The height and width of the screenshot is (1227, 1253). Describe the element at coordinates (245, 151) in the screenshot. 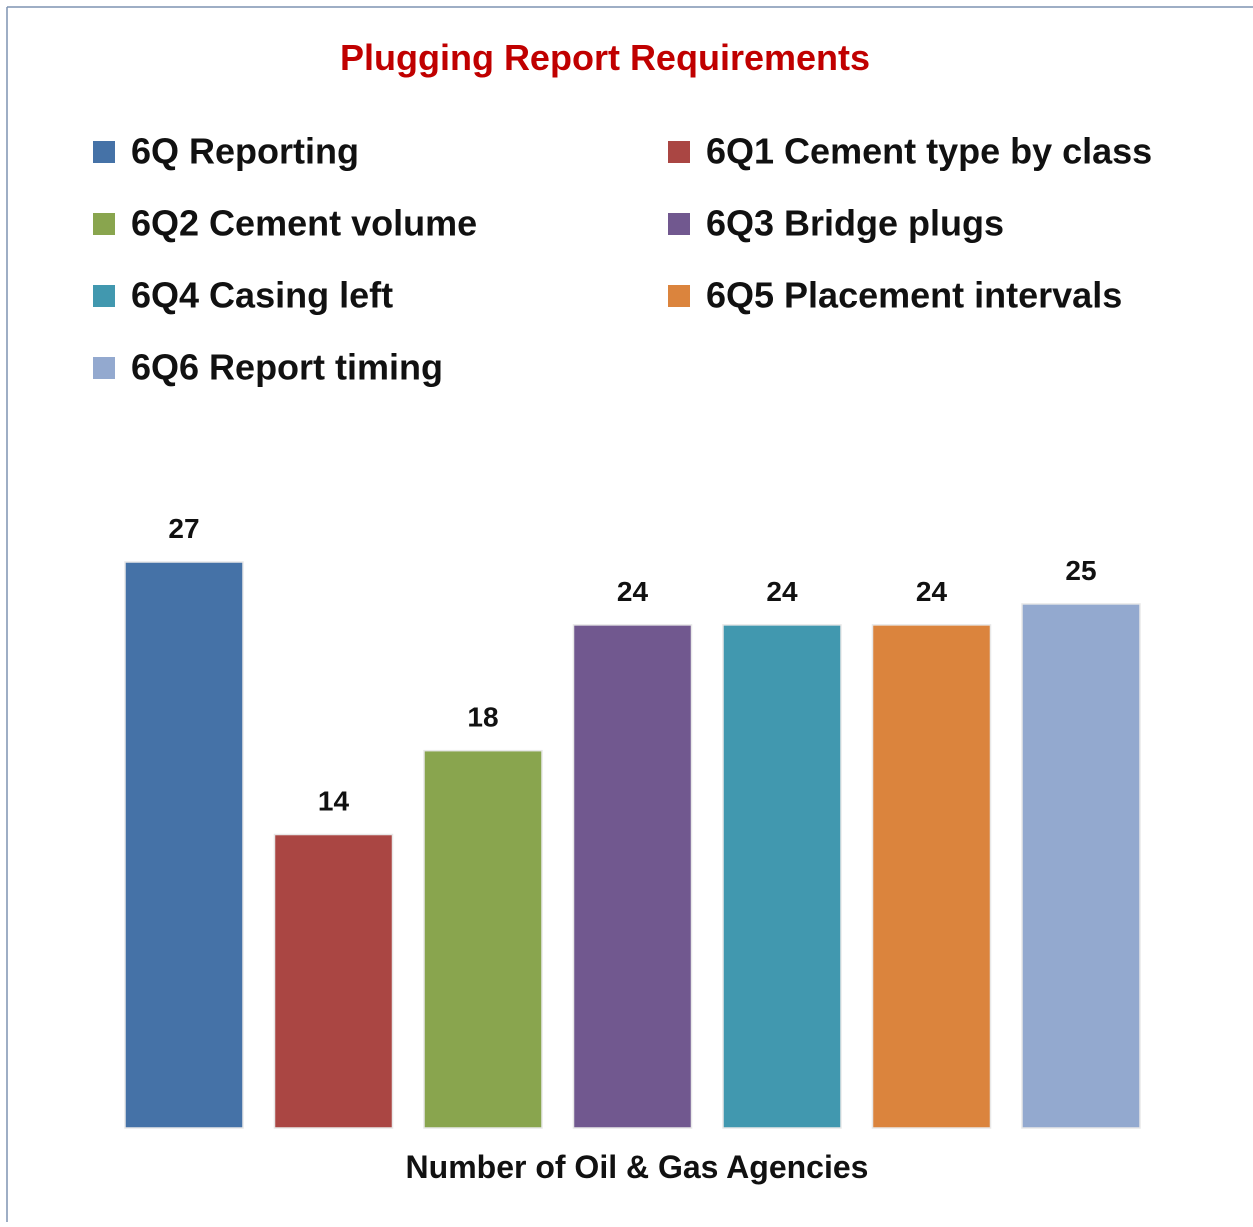

I see `legend-label: 6Q Reporting` at that location.